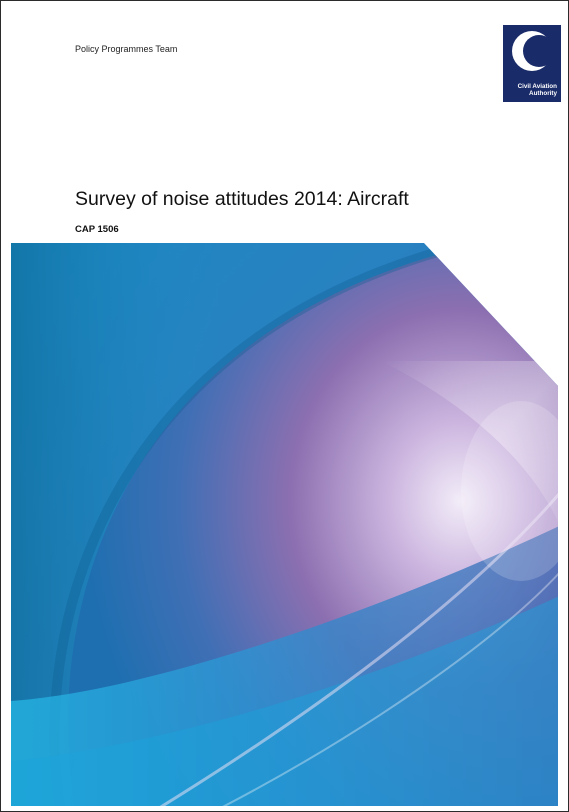  What do you see at coordinates (126, 49) in the screenshot?
I see `team-name: Policy Programmes Team` at bounding box center [126, 49].